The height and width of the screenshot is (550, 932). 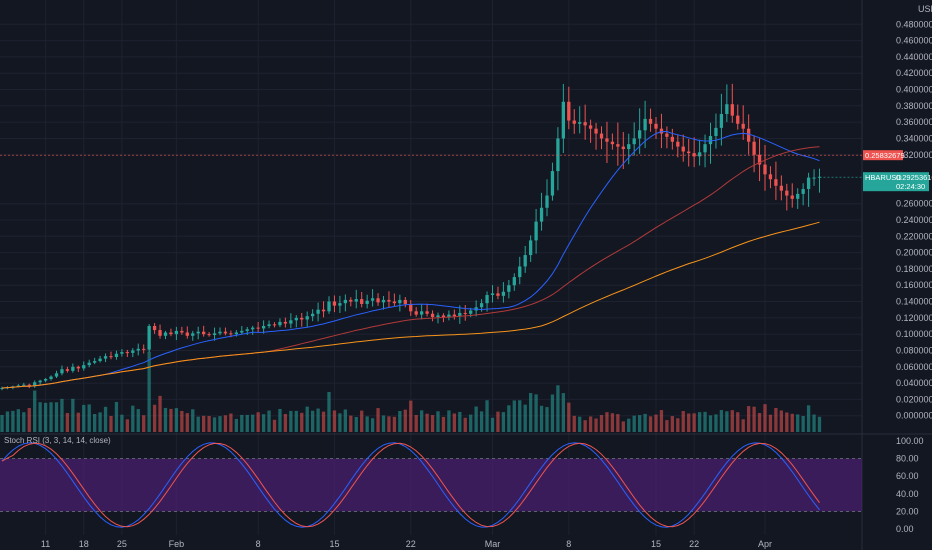 I want to click on last-price-text: 0.29253610, so click(x=914, y=177).